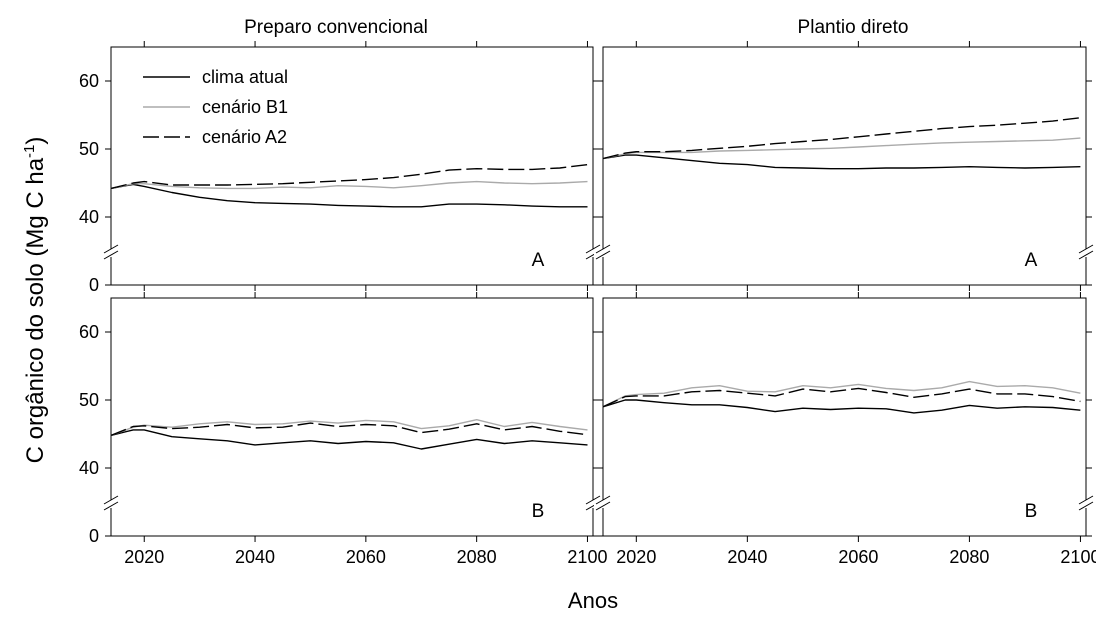 This screenshot has height=625, width=1096. What do you see at coordinates (853, 27) in the screenshot?
I see `column-title-right: Plantio direto` at bounding box center [853, 27].